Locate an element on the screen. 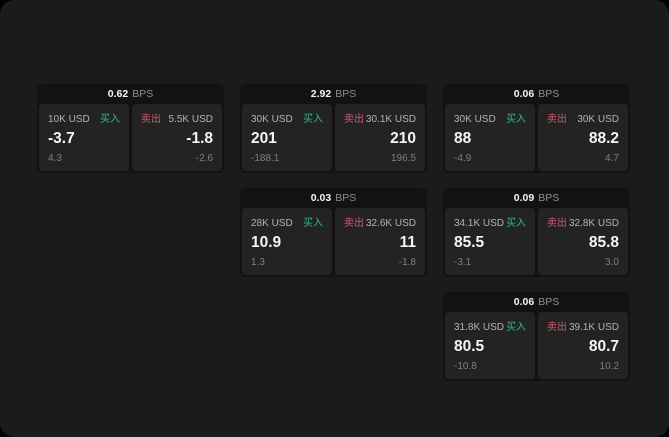  sell-price: 210 is located at coordinates (403, 139).